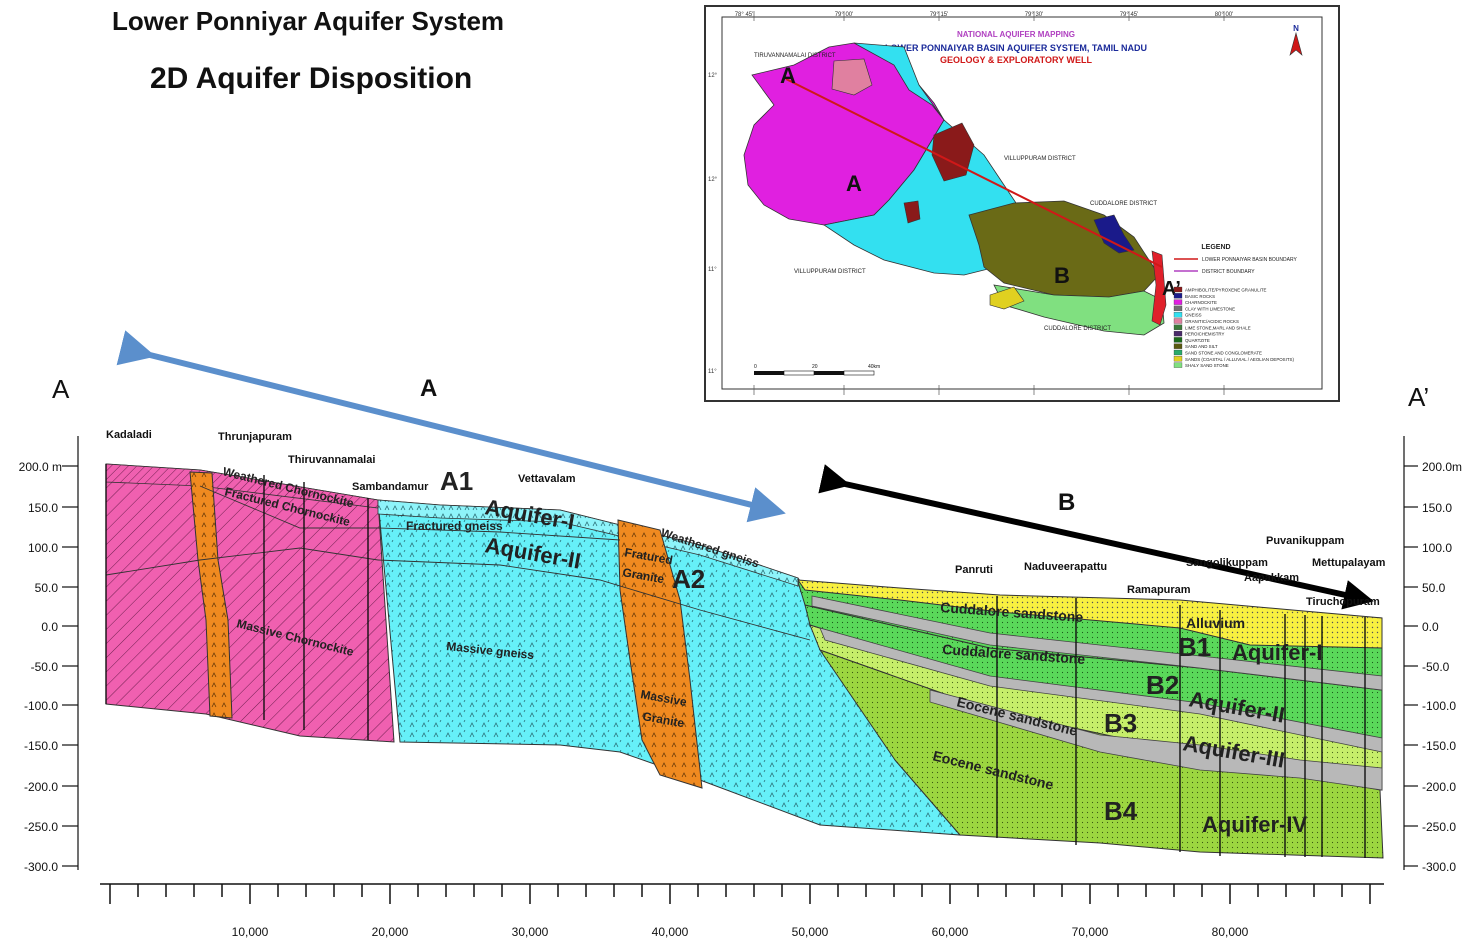 The image size is (1474, 942). I want to click on title-line-2: 2D Aquifer Disposition, so click(311, 78).